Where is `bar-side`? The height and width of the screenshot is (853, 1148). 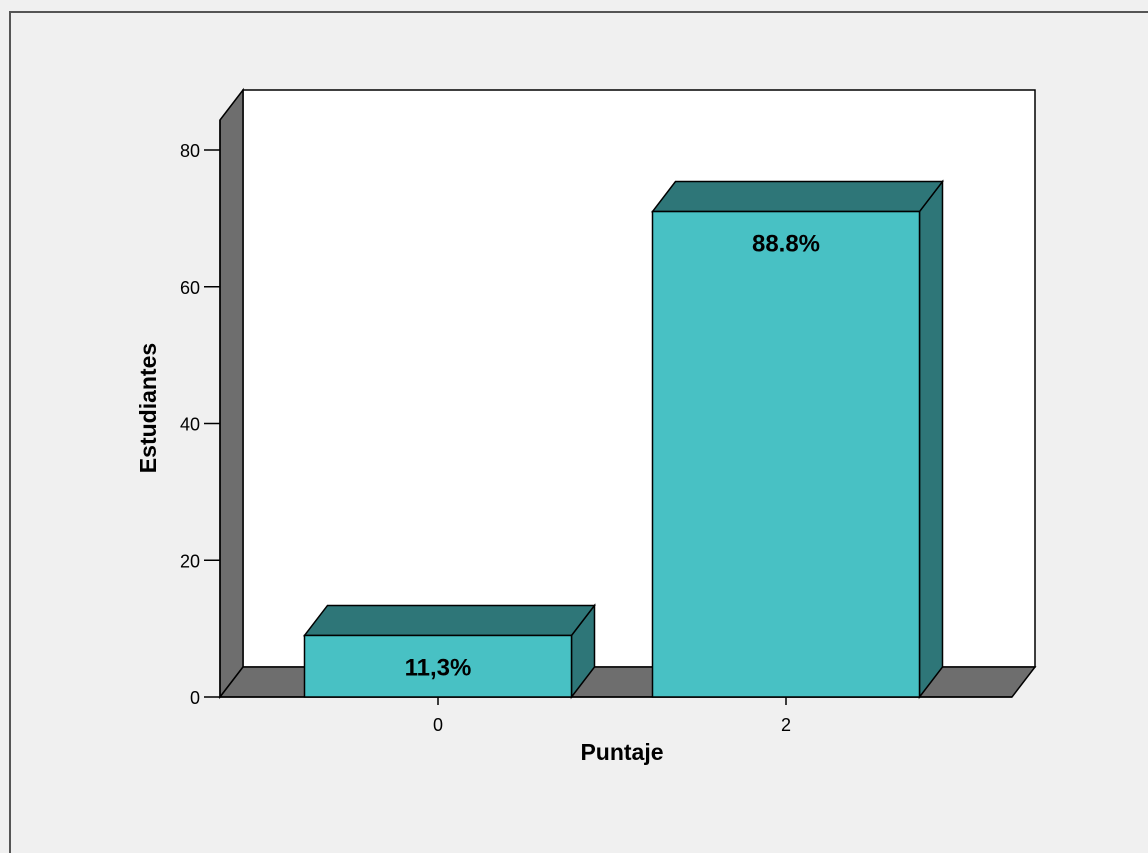
bar-side is located at coordinates (931, 439).